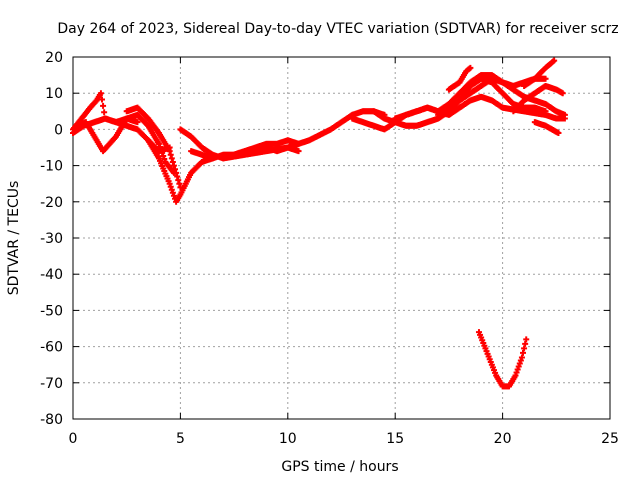  Describe the element at coordinates (51, 311) in the screenshot. I see `y-tick-label: -50` at that location.